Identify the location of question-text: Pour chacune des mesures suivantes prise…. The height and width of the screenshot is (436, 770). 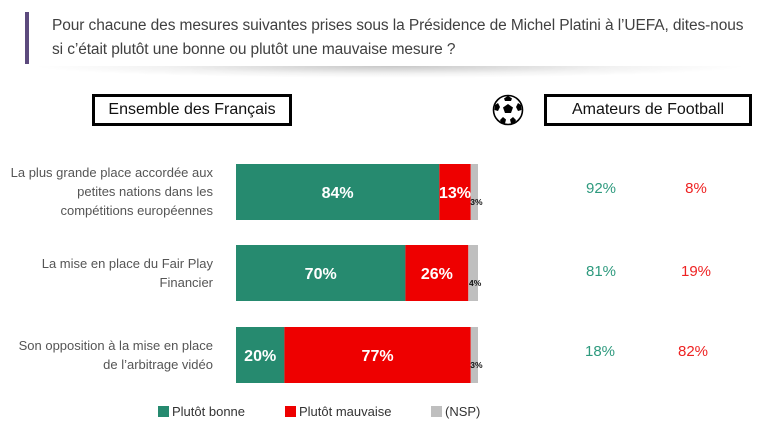
(398, 37).